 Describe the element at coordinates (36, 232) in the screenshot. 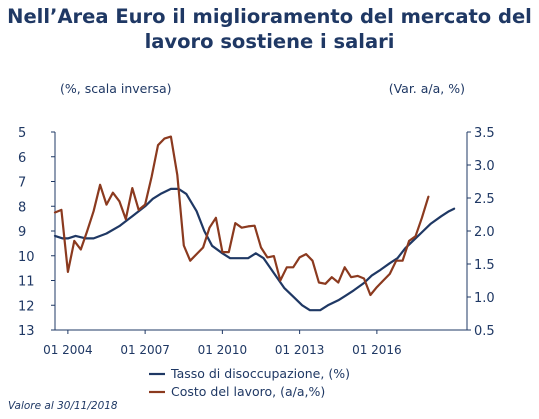

I see `left-axis-ticks: 5 6 7 8 9 10 11 12 13` at that location.